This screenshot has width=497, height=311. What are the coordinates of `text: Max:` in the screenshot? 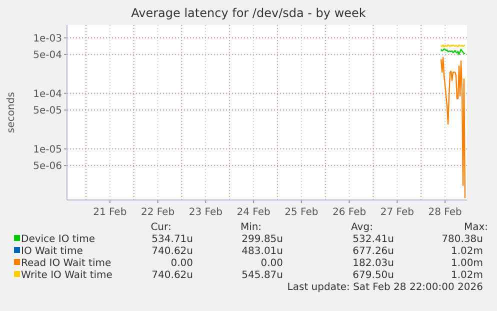 It's located at (476, 227).